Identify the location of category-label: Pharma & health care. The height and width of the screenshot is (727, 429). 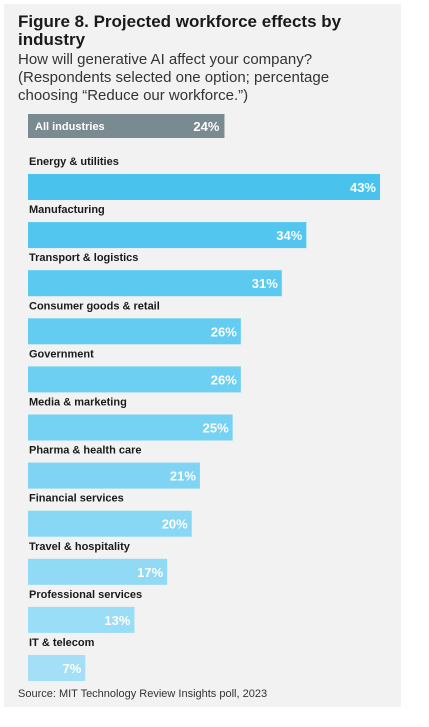
(85, 451).